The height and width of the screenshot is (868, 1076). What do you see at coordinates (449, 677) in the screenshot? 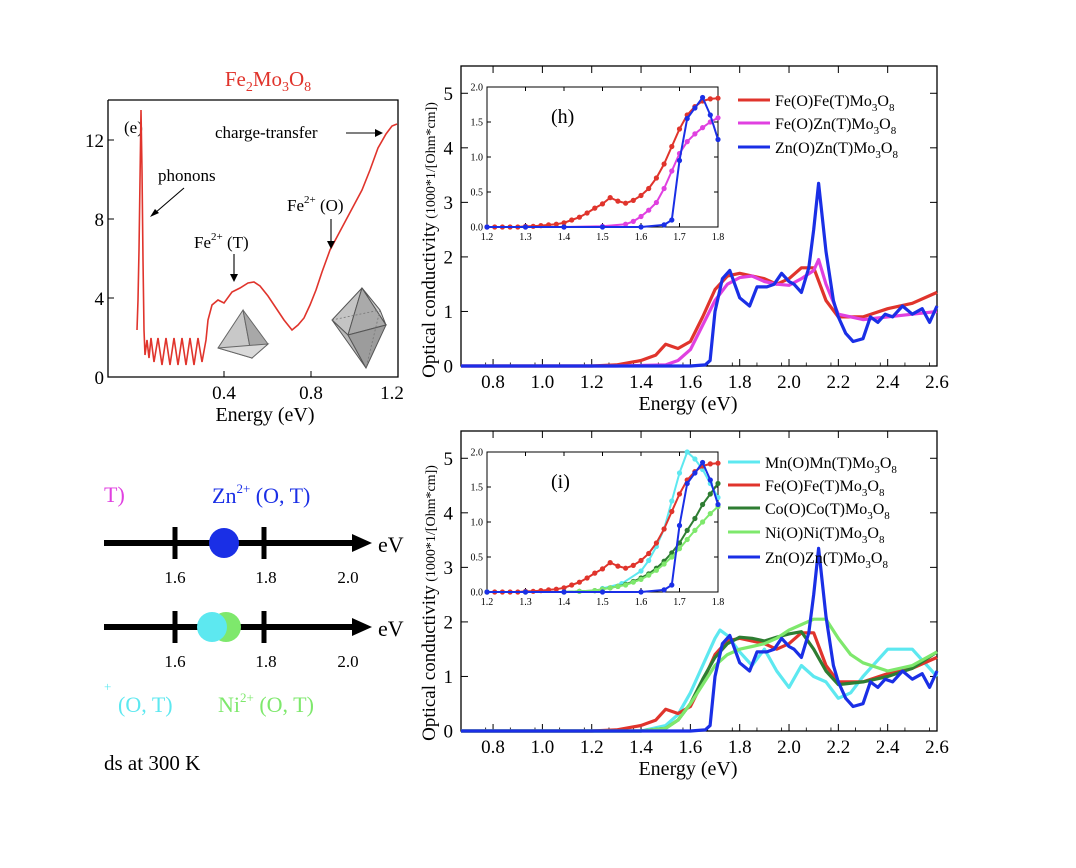
I see `i-main-ytick-label: 1` at bounding box center [449, 677].